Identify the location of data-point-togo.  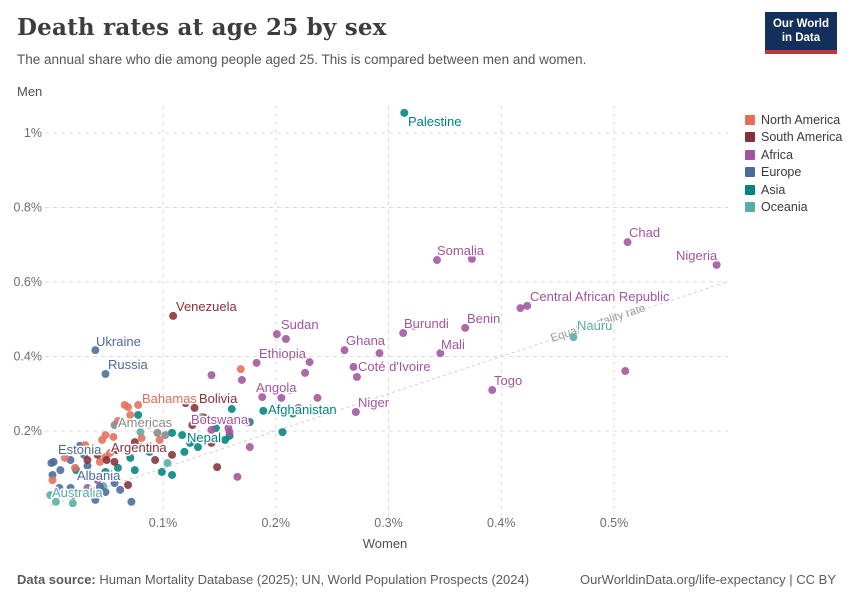
(492, 390).